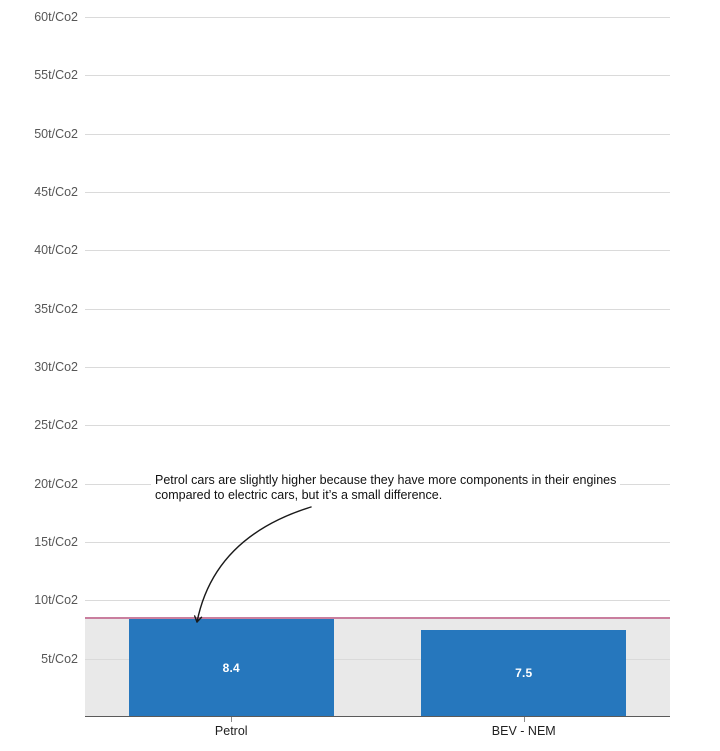 This screenshot has width=720, height=751. I want to click on y-tick-label: 55t/Co2, so click(56, 75).